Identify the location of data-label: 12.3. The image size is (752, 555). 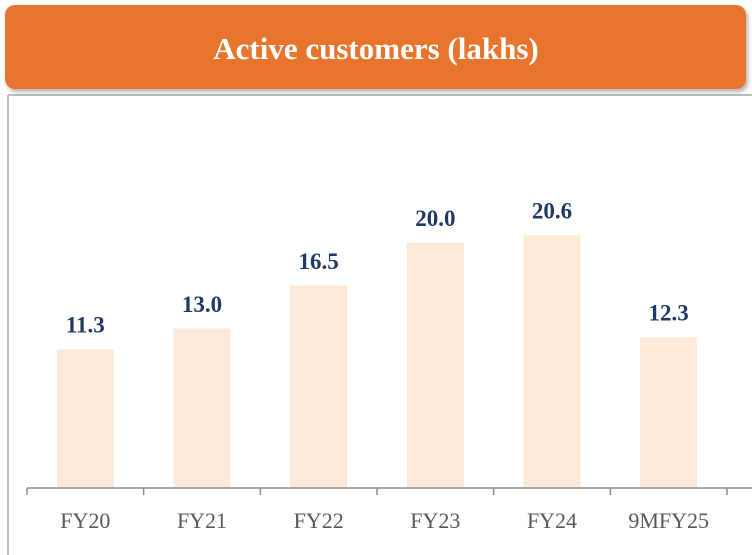
(669, 312).